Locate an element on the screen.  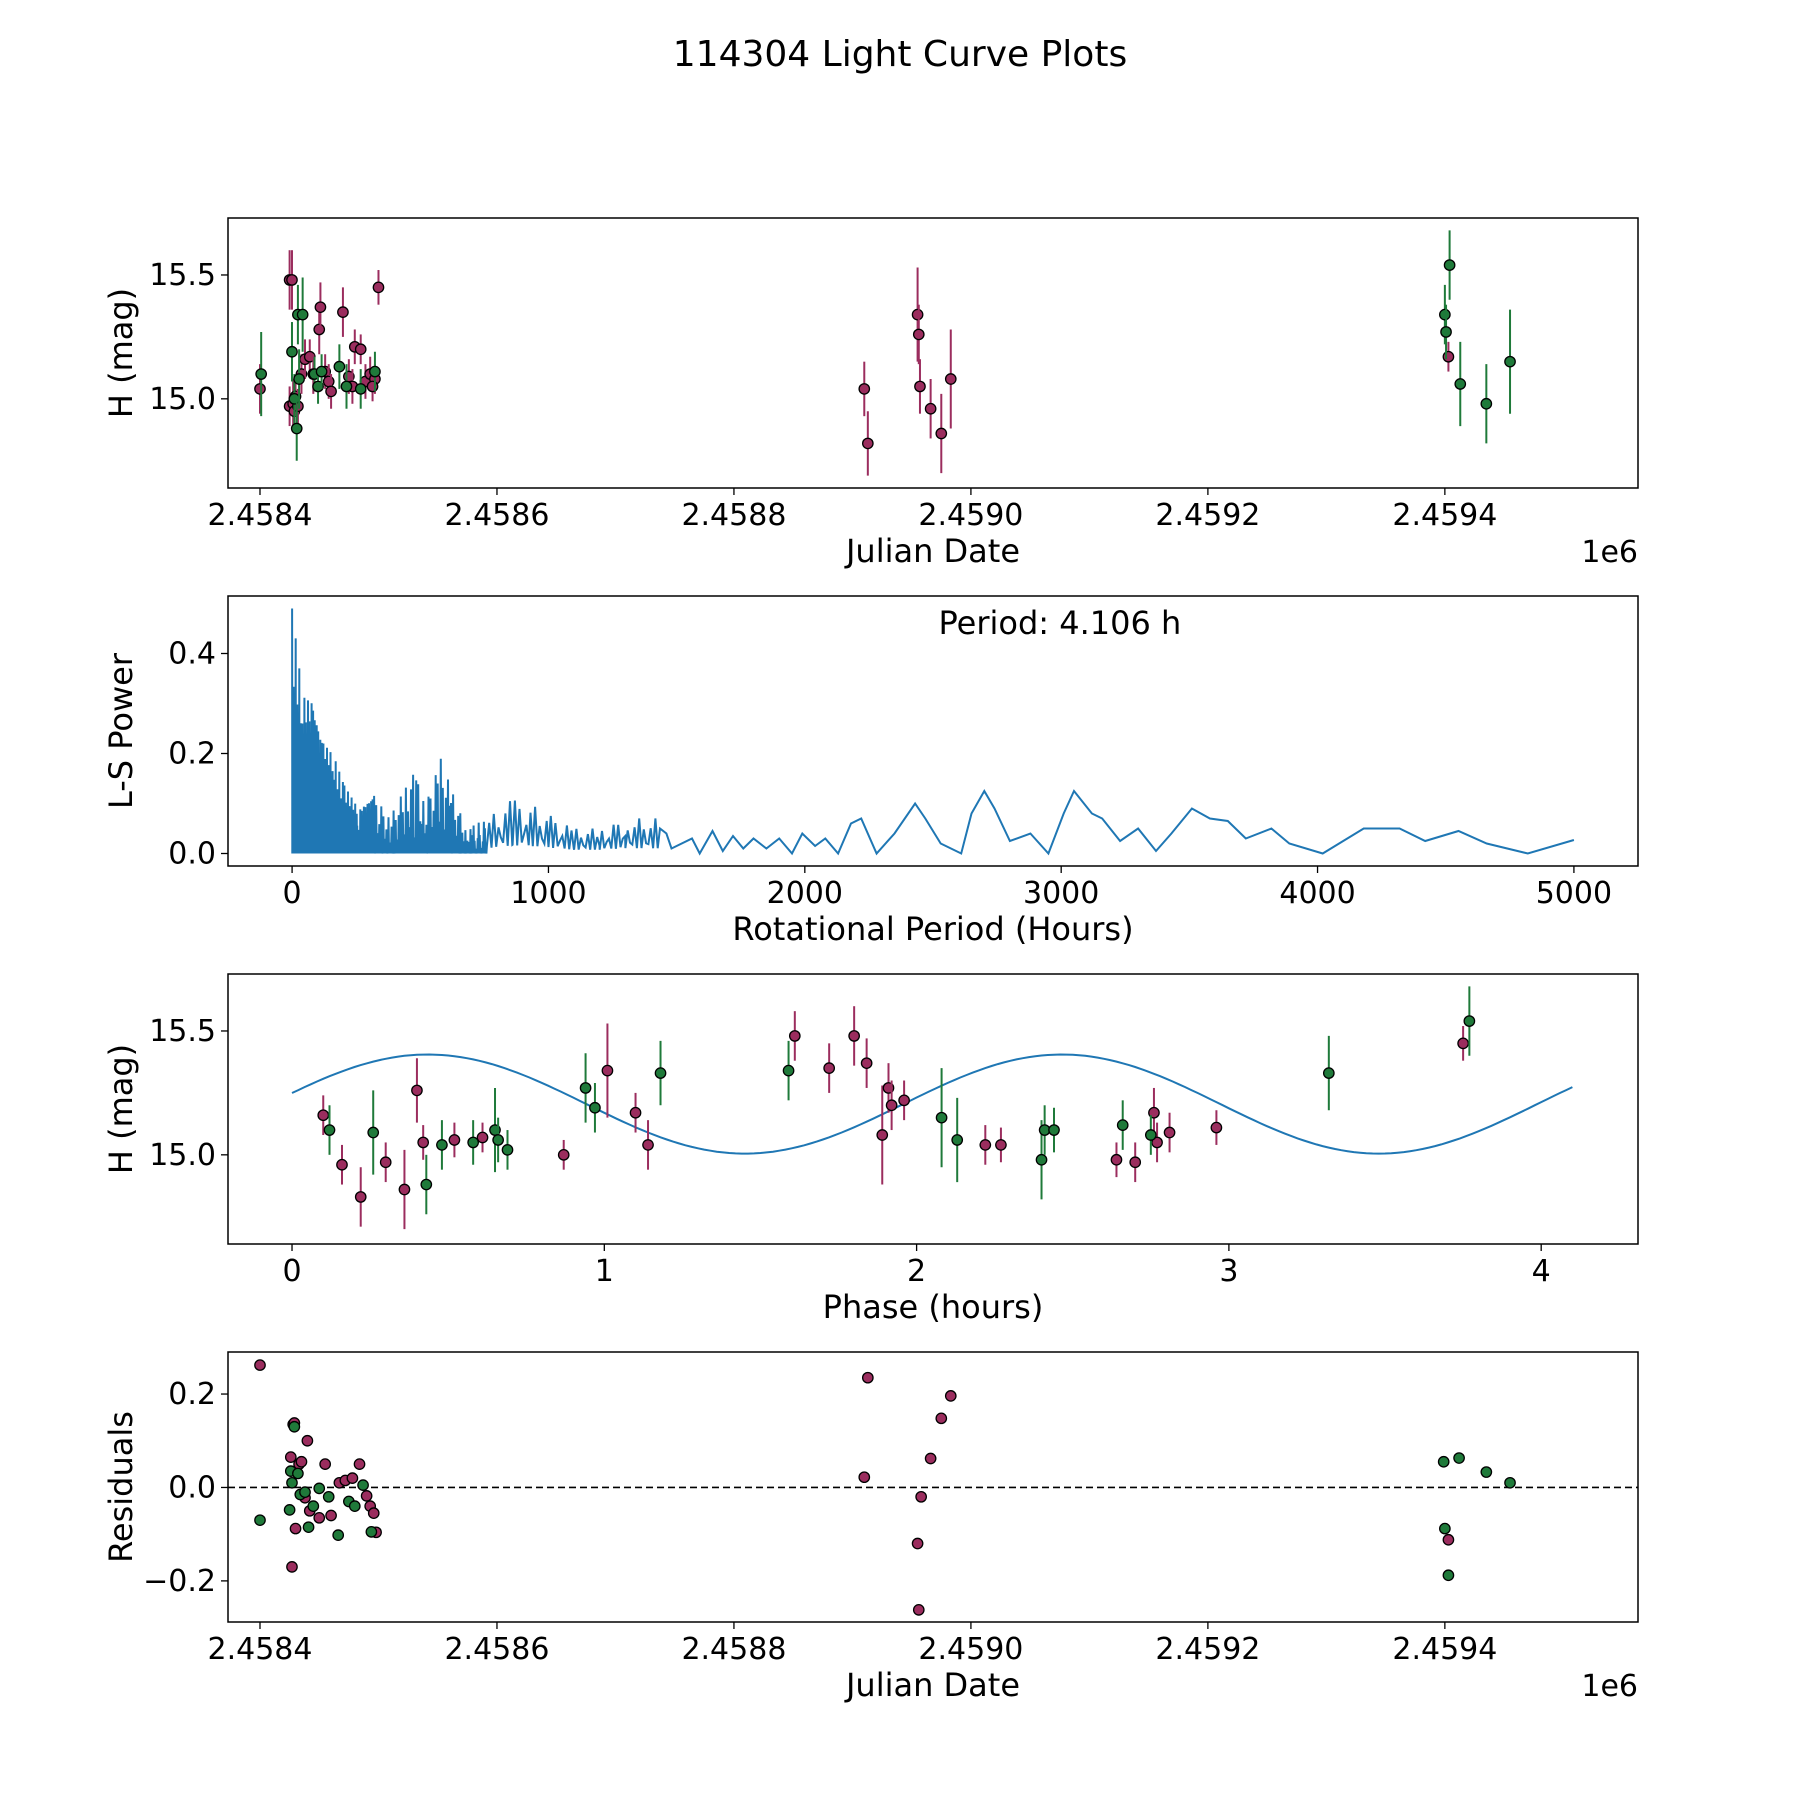
x-axis-label: Phase (hours) is located at coordinates (933, 1307).